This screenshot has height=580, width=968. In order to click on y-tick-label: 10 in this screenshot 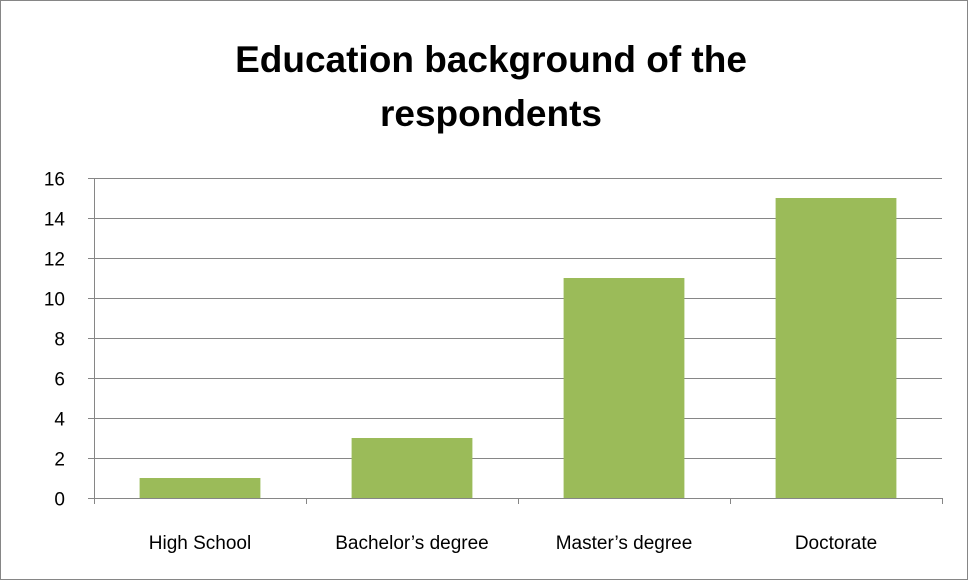, I will do `click(54, 300)`.